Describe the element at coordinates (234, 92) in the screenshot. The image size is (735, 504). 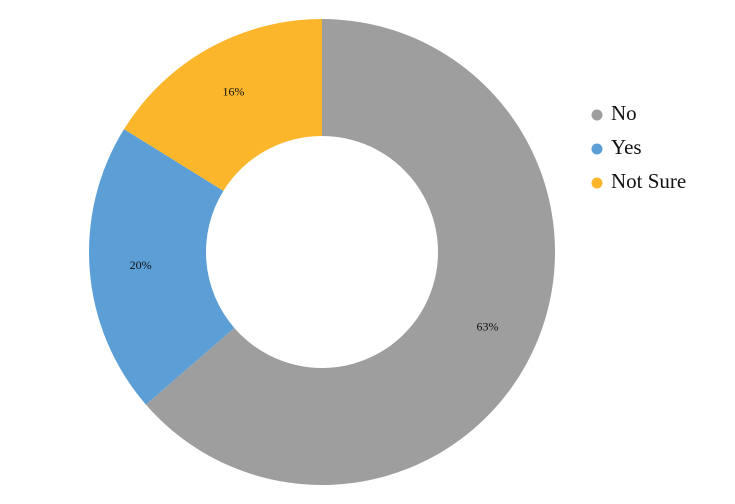
I see `value-label: 16%` at that location.